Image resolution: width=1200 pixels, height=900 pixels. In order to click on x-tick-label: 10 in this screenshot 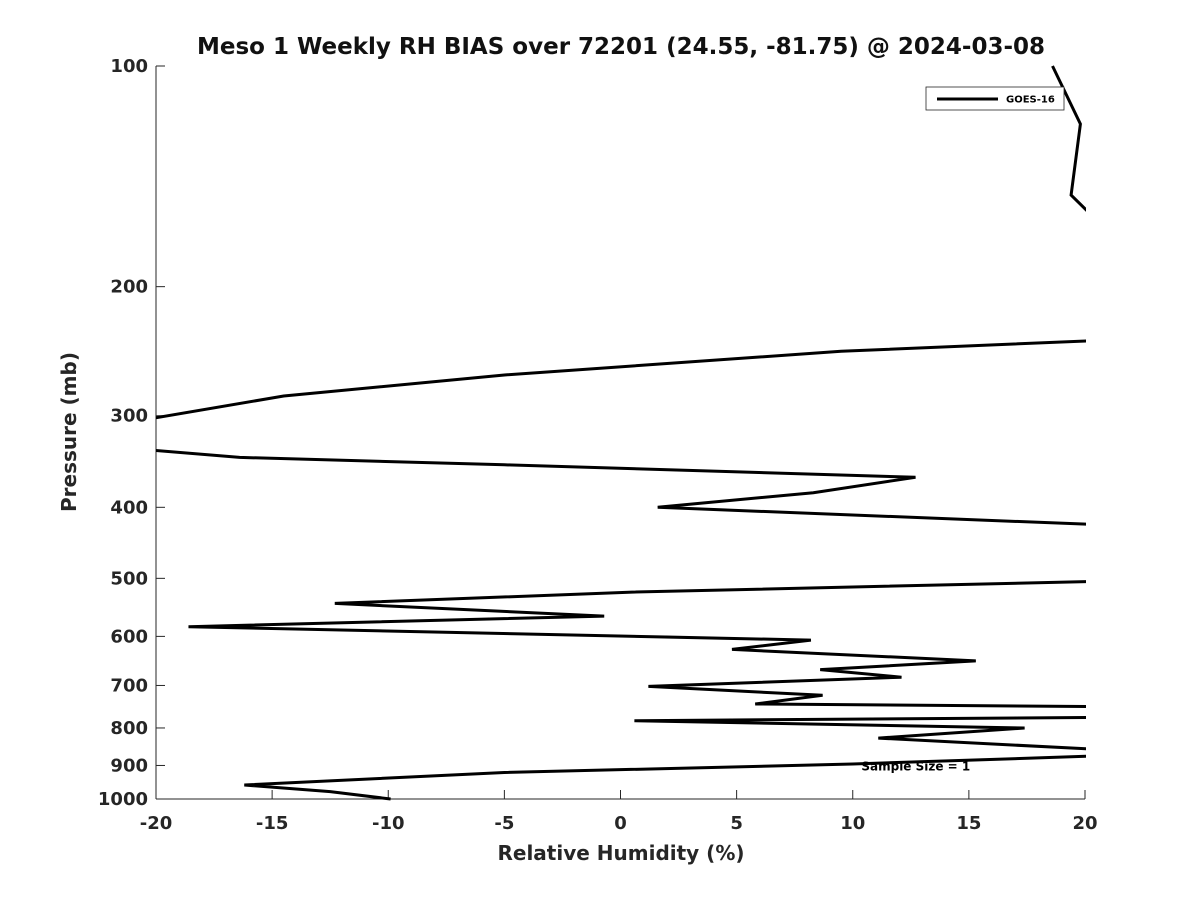, I will do `click(852, 823)`.